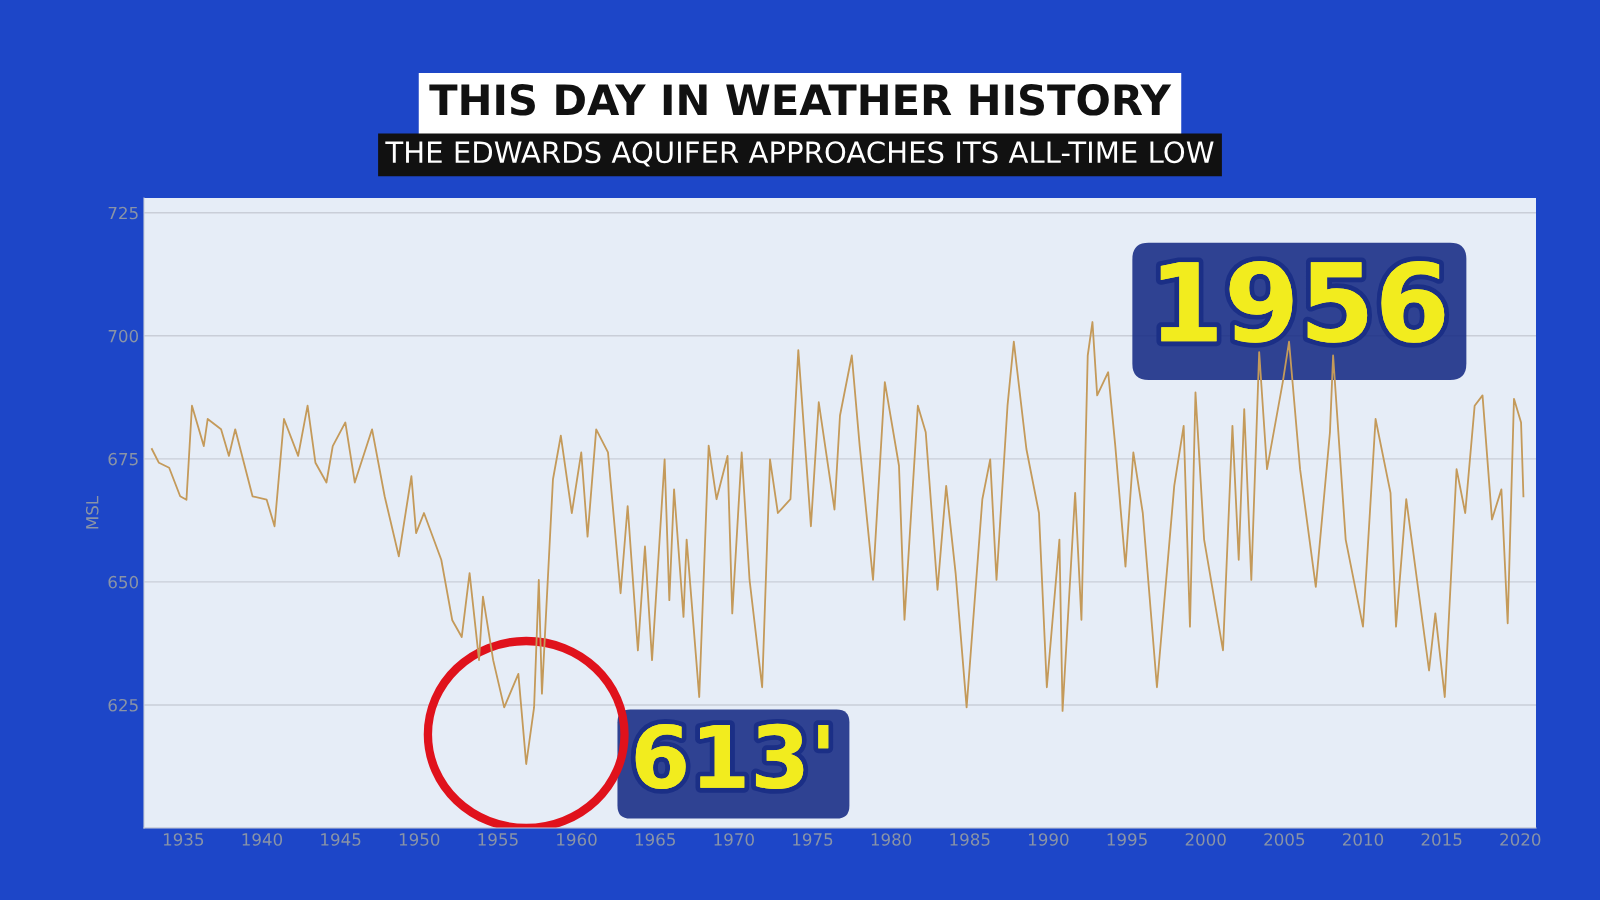 This screenshot has height=900, width=1600. What do you see at coordinates (891, 839) in the screenshot?
I see `x-tick-label: 1980` at bounding box center [891, 839].